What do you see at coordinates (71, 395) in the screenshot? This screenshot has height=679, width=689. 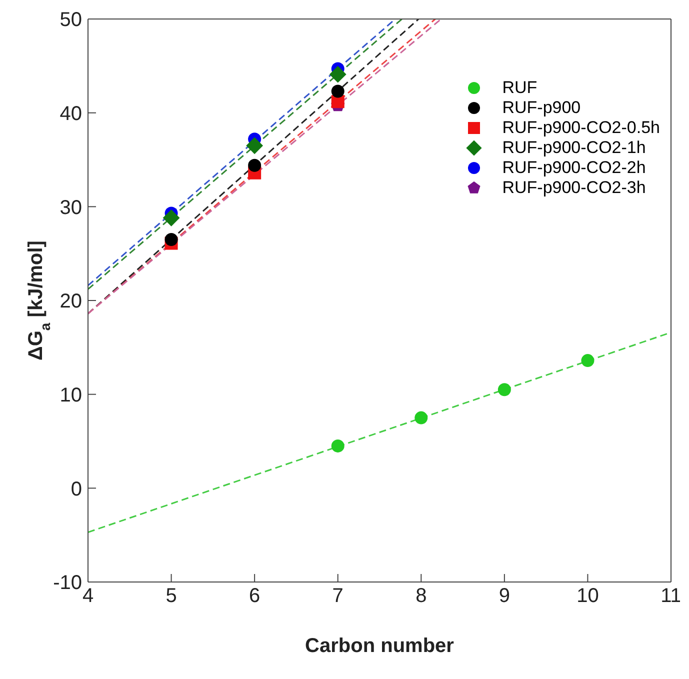 I see `y-tick-label: 10` at bounding box center [71, 395].